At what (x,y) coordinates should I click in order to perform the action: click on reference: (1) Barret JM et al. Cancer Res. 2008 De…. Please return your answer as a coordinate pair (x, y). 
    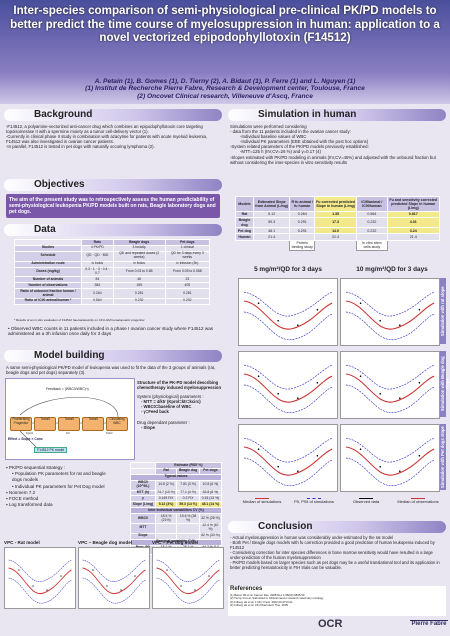
    Looking at the image, I should click on (267, 595).